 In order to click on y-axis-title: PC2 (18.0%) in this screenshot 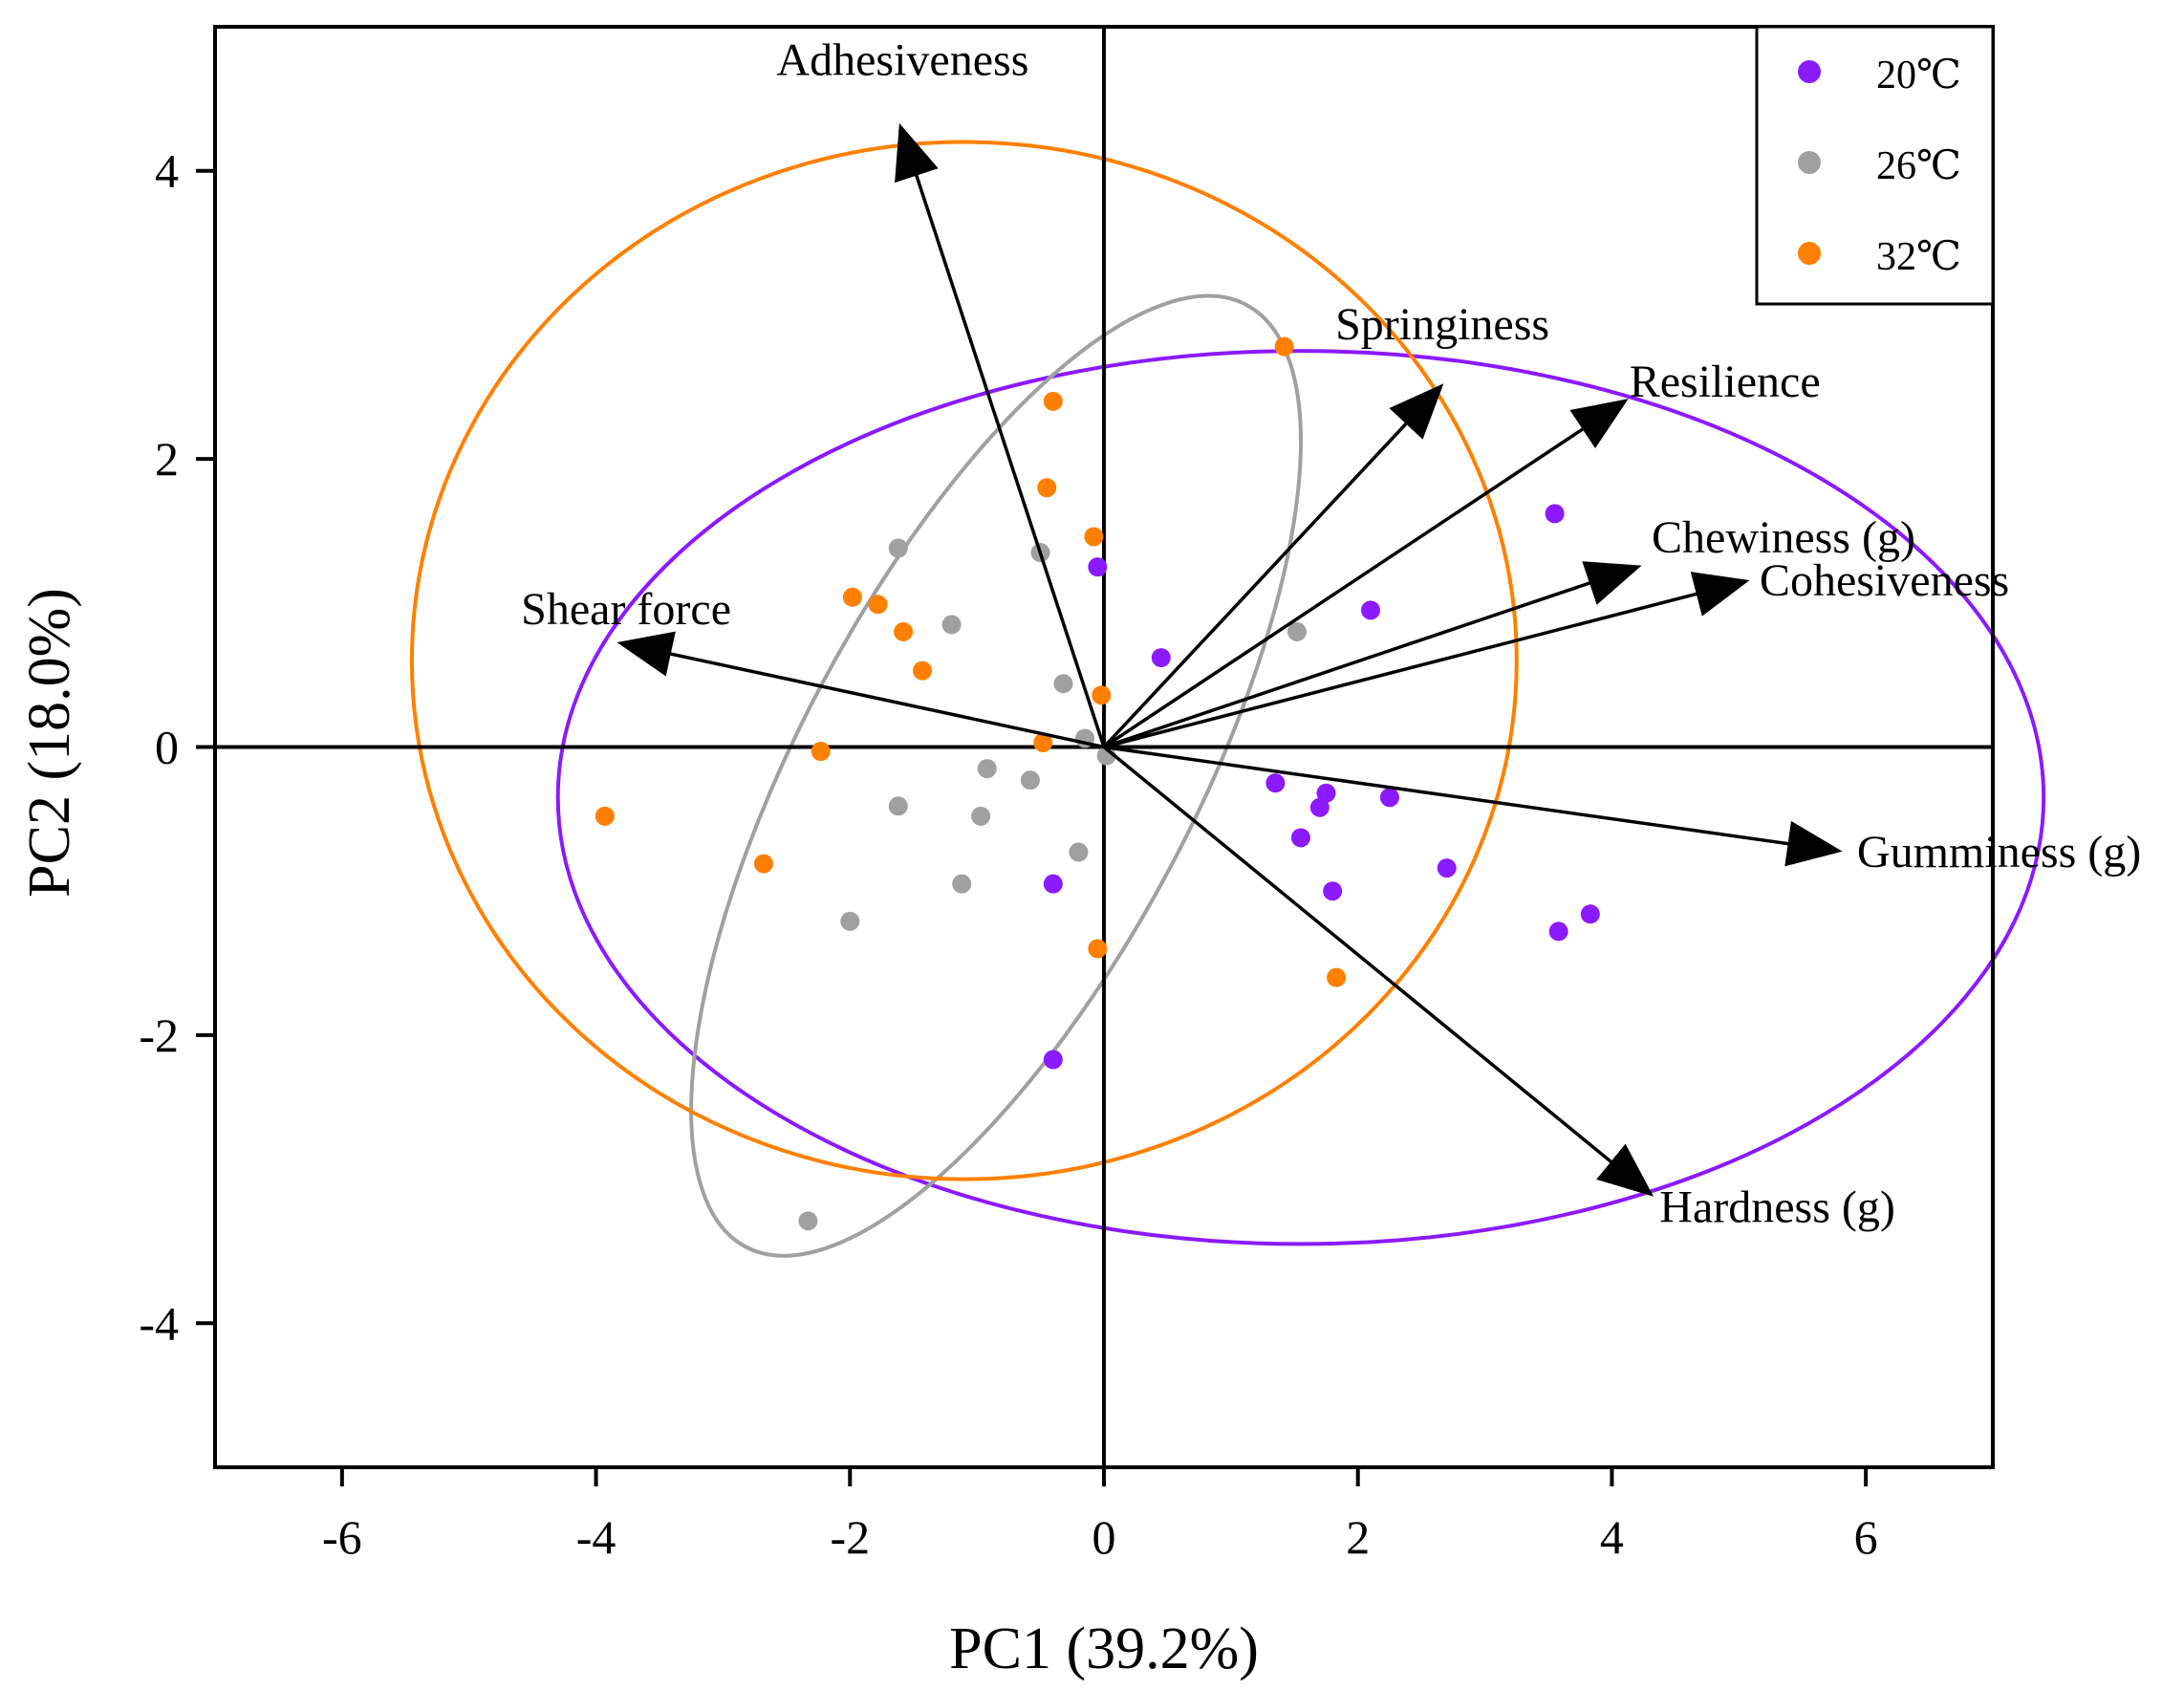, I will do `click(49, 743)`.